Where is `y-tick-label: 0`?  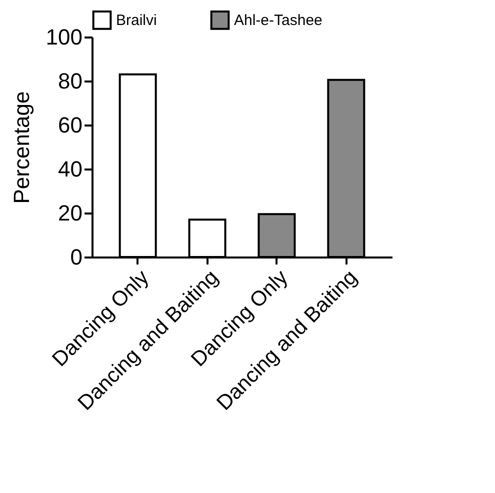
y-tick-label: 0 is located at coordinates (76, 257).